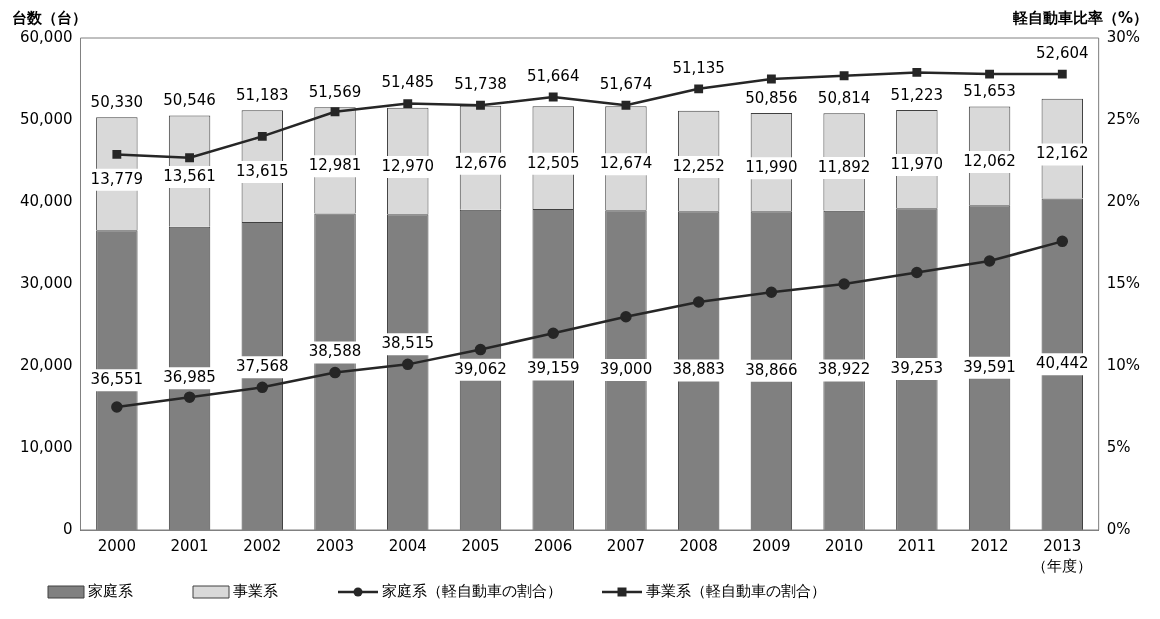 The width and height of the screenshot is (1160, 619). I want to click on data-label: 39,253, so click(917, 367).